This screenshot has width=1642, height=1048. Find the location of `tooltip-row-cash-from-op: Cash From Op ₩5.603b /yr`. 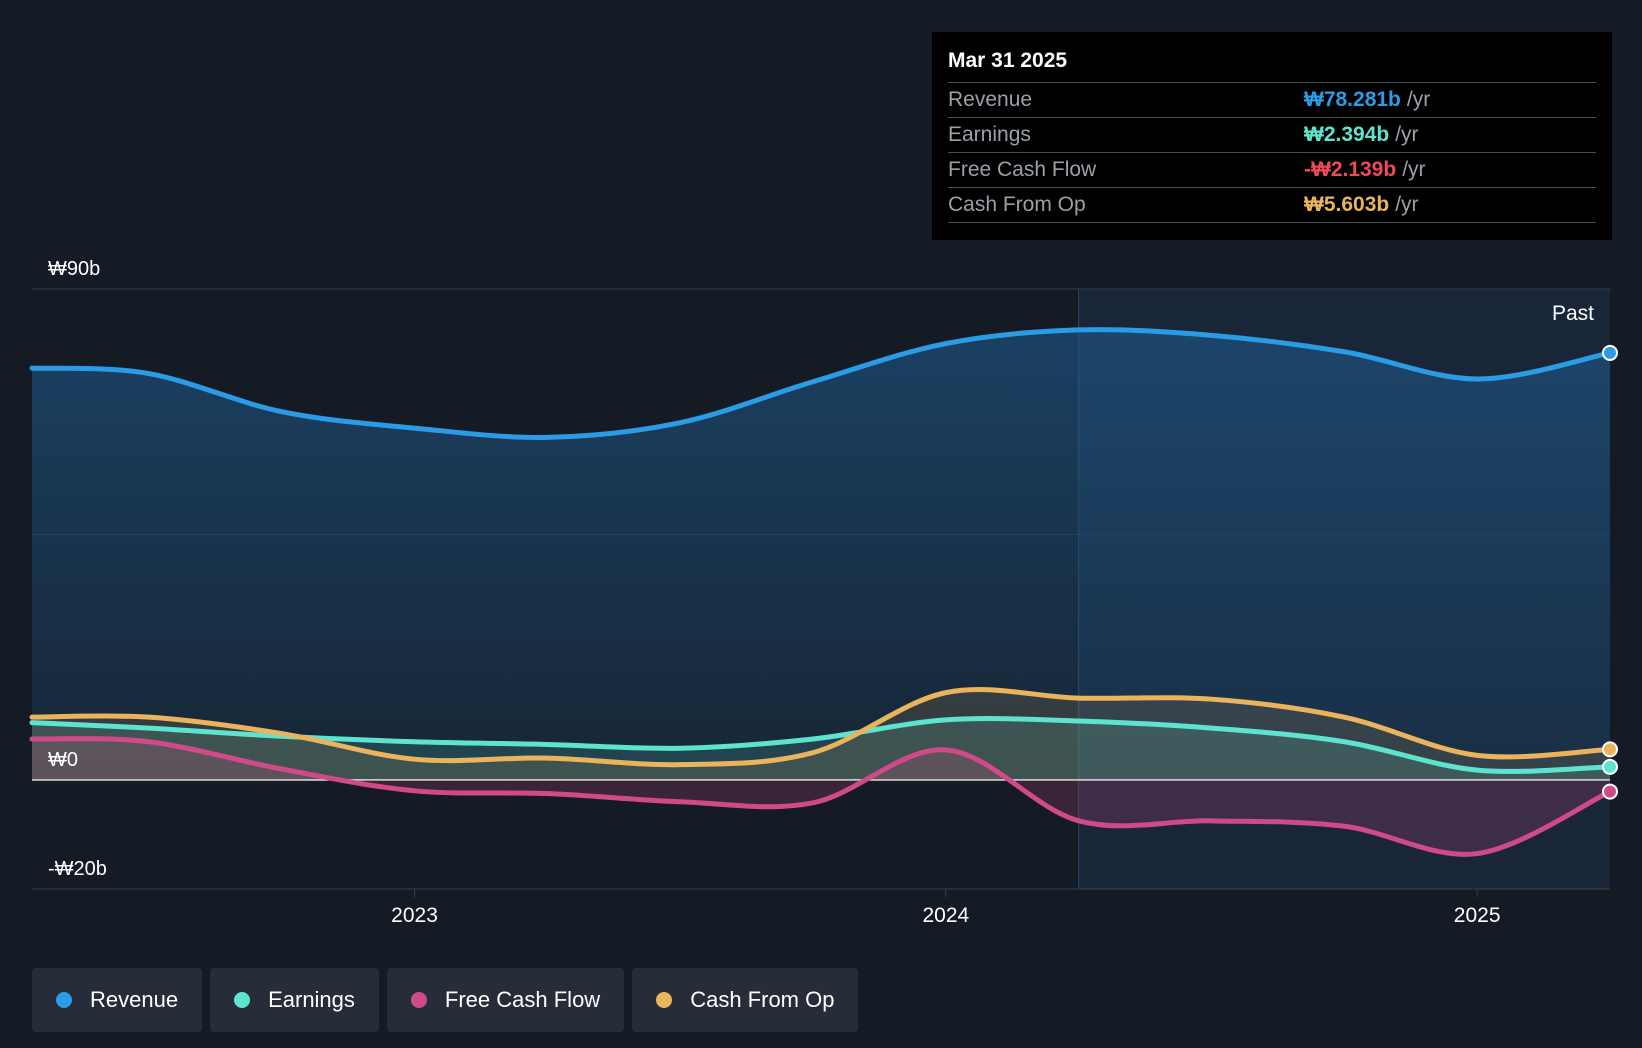

tooltip-row-cash-from-op: Cash From Op ₩5.603b /yr is located at coordinates (1272, 205).